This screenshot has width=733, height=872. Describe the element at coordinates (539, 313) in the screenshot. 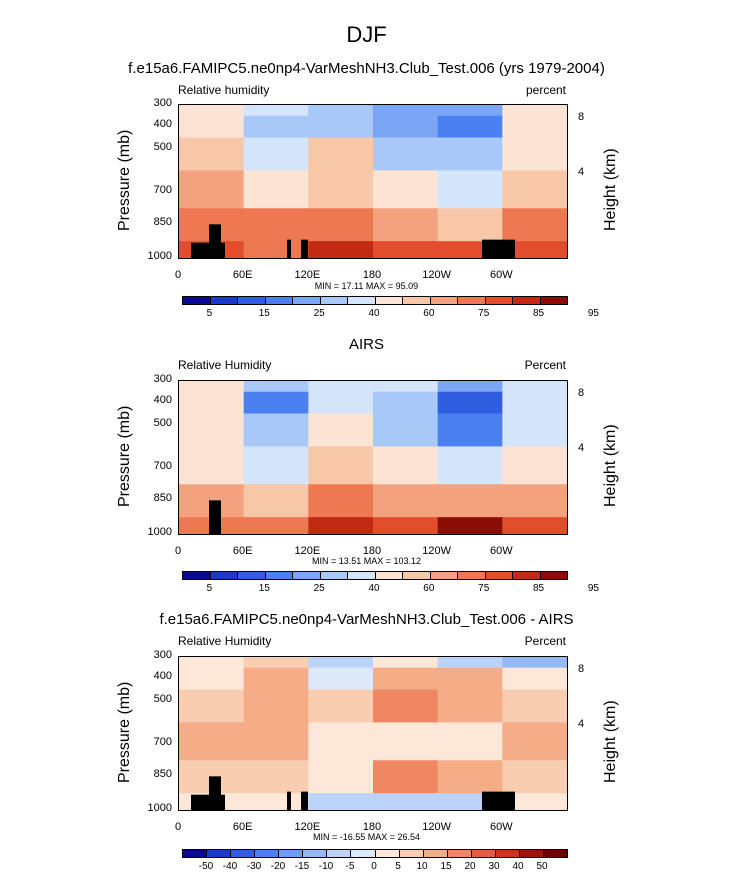

I see `colorbar-label: 85` at that location.